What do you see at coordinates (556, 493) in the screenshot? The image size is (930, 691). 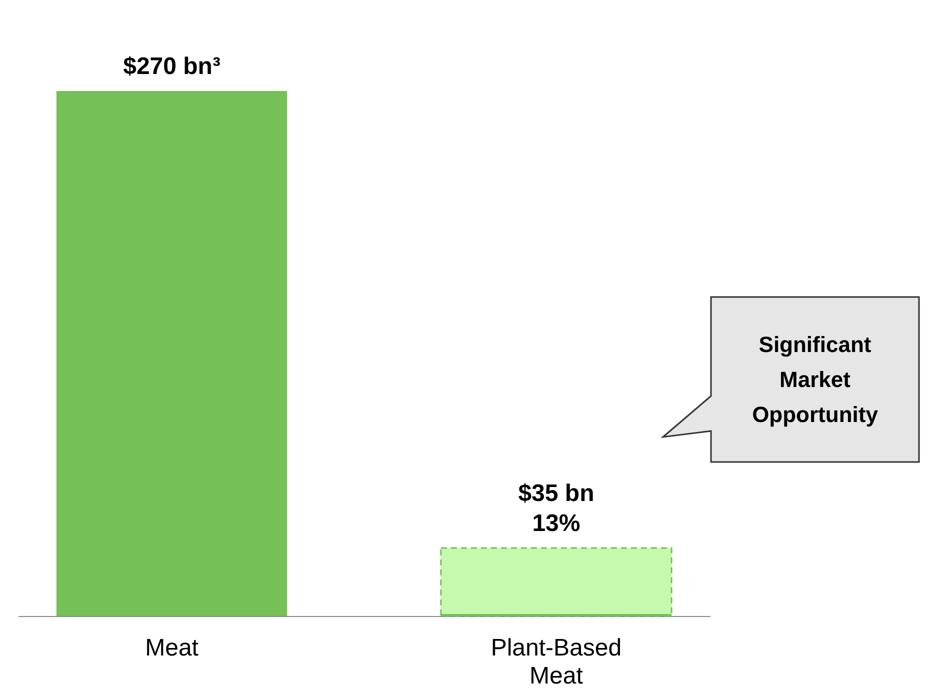 I see `data-label: $35 bn` at bounding box center [556, 493].